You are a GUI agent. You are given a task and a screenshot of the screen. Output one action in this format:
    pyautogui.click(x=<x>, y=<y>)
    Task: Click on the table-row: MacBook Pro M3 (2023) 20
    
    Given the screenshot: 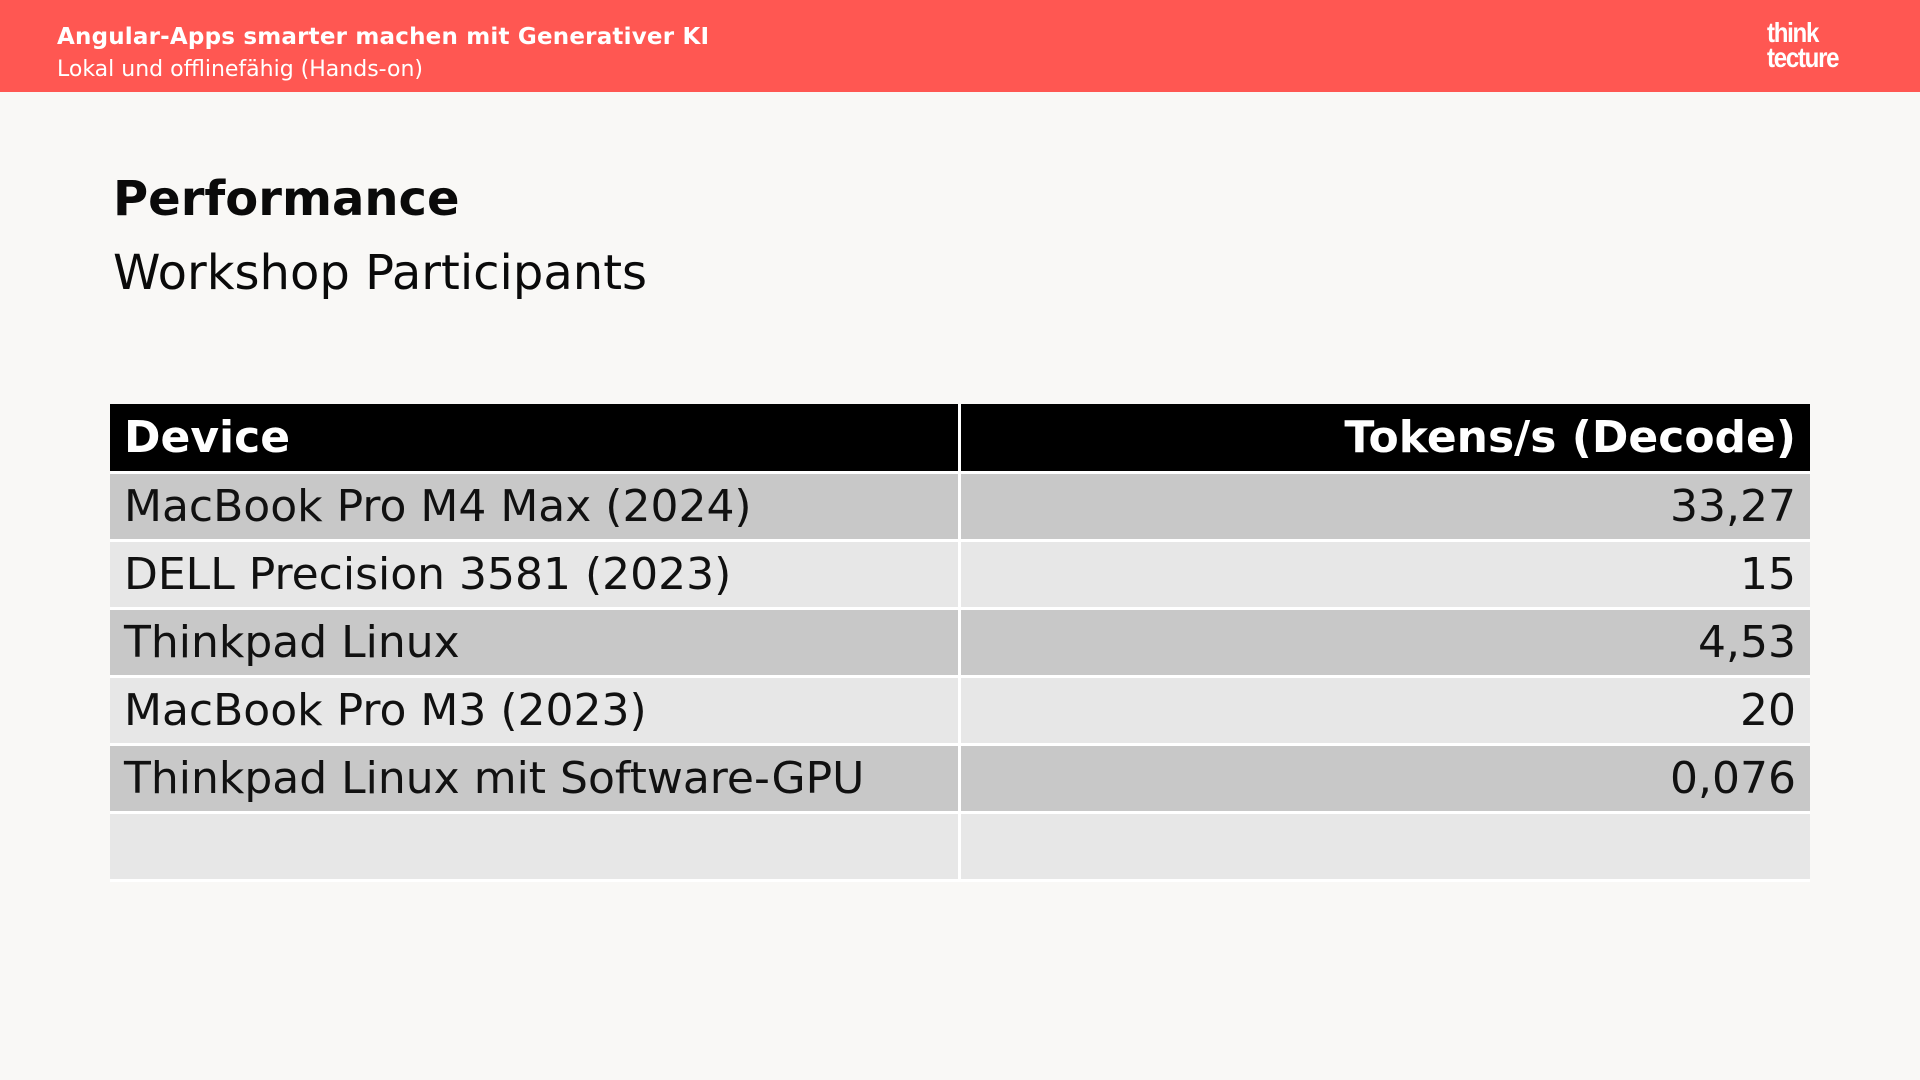 What is the action you would take?
    pyautogui.click(x=960, y=711)
    